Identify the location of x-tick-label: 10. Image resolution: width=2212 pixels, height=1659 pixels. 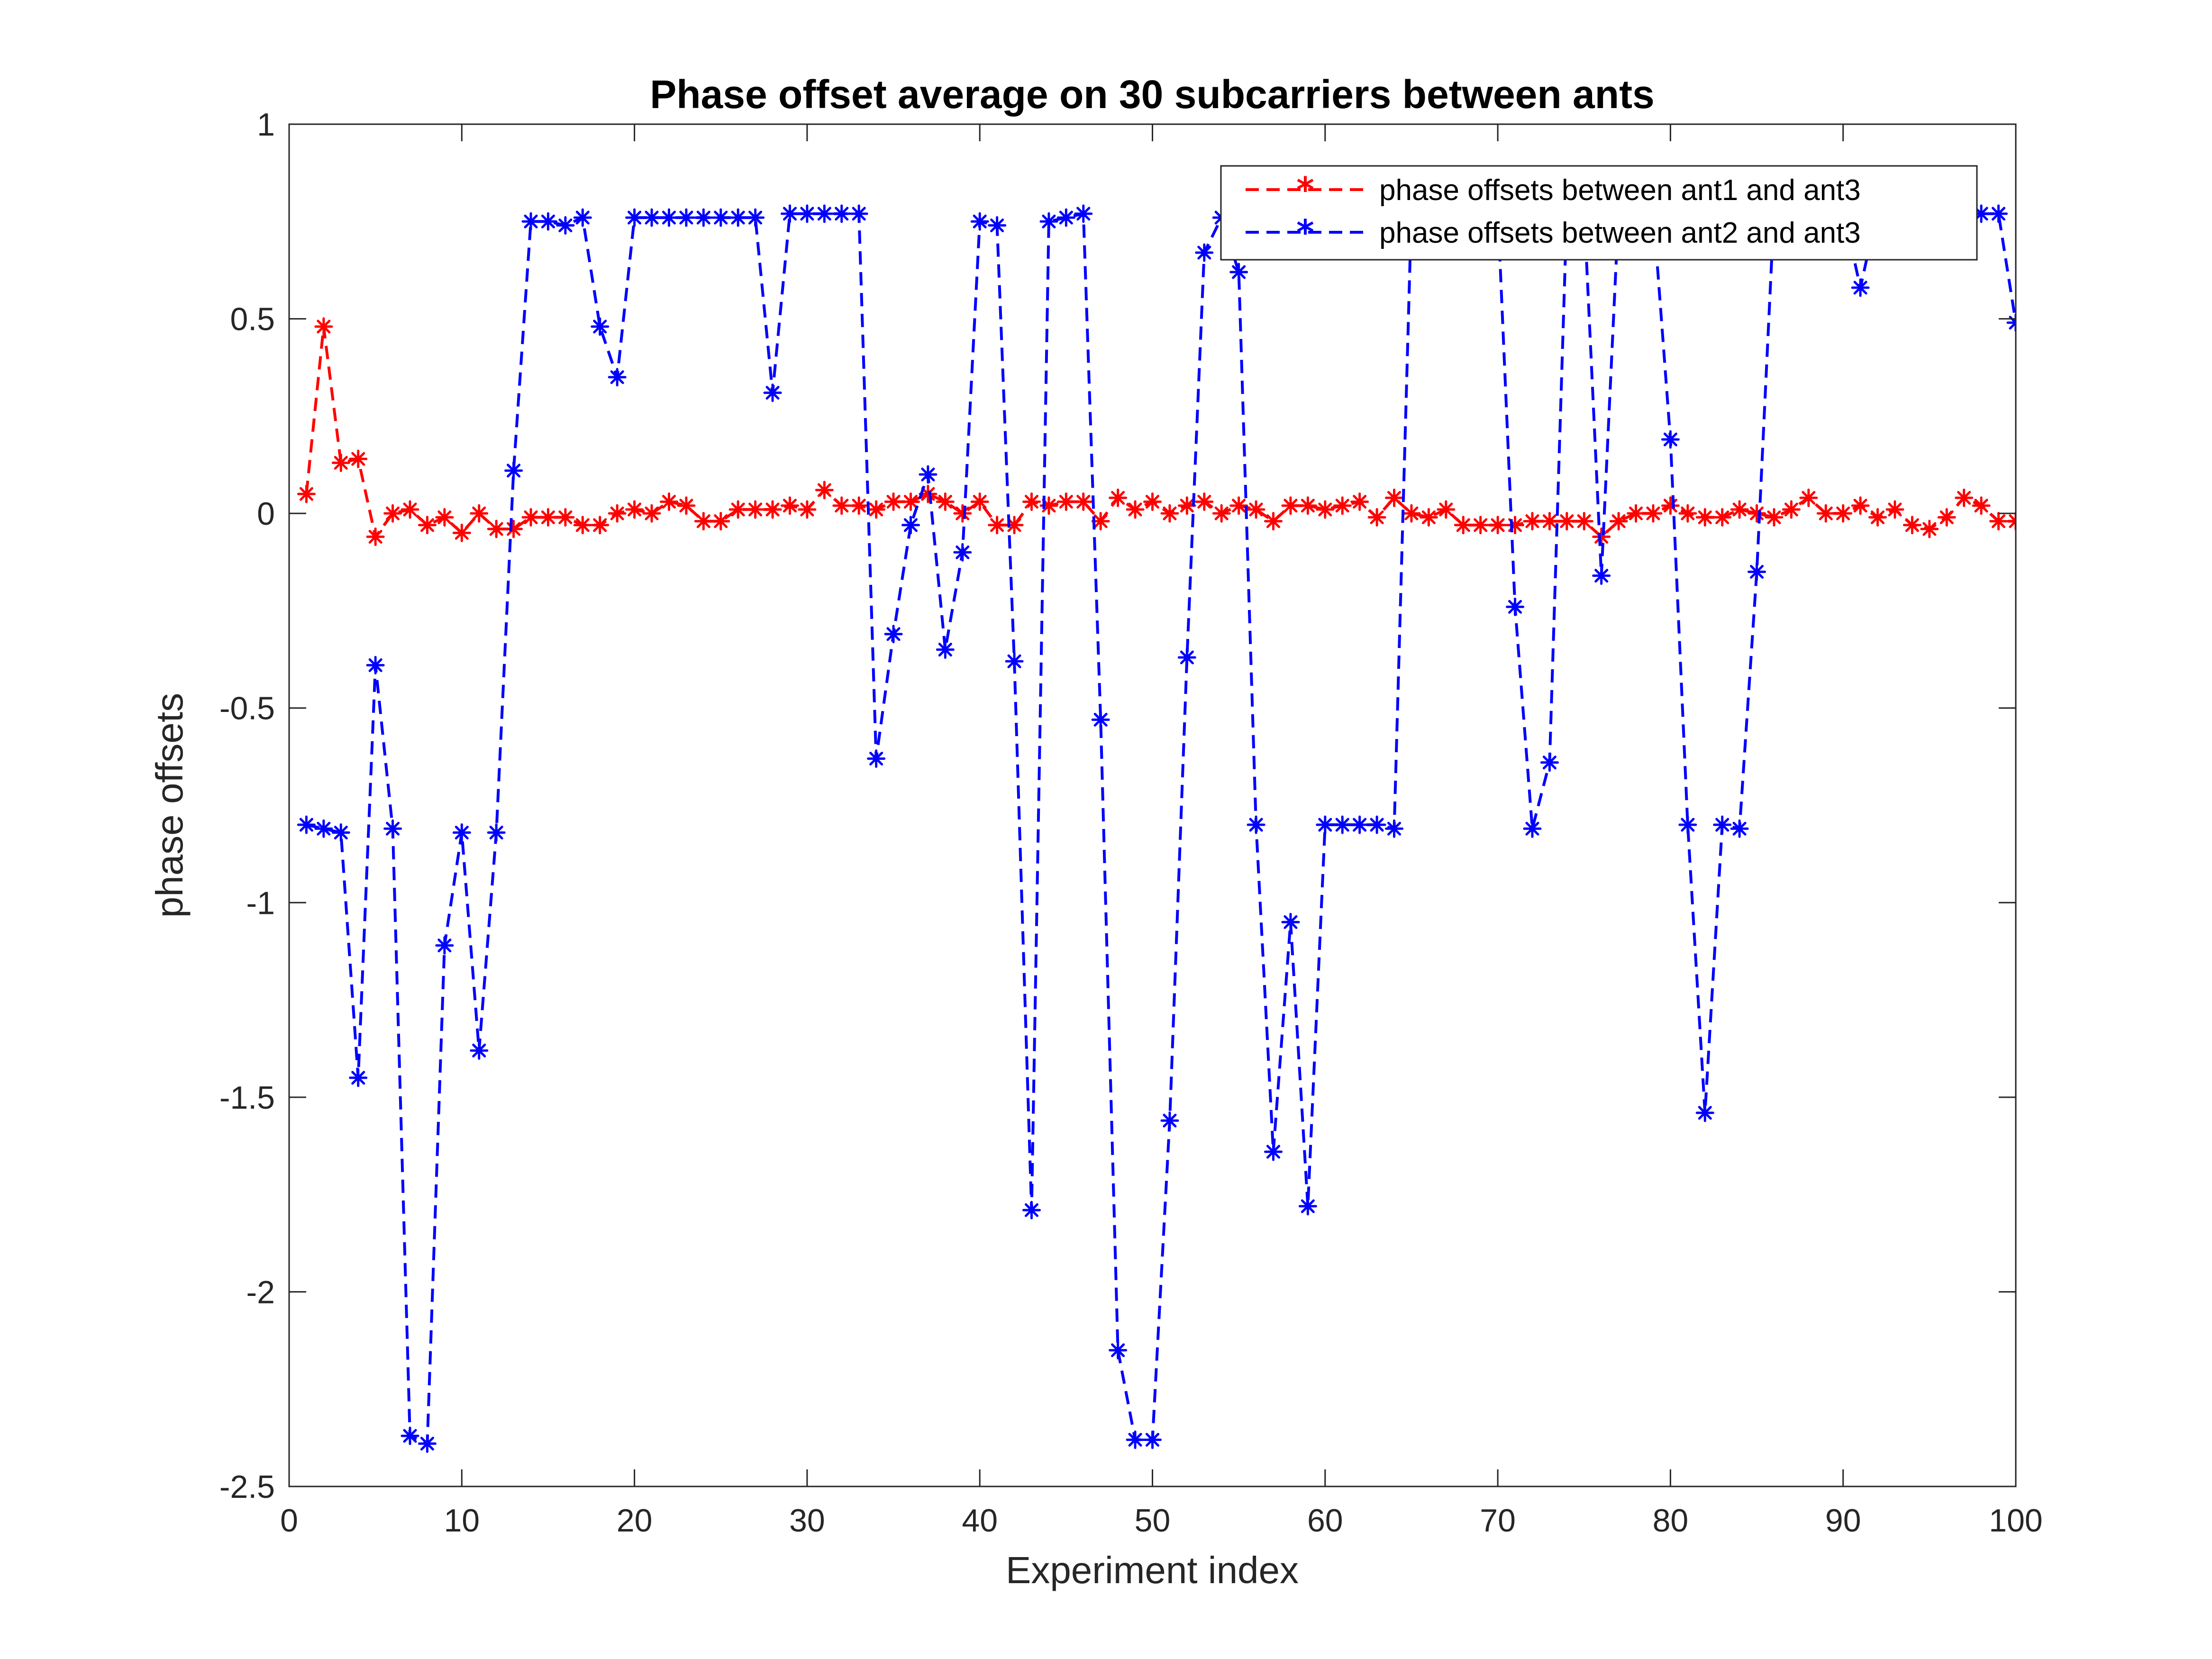
(462, 1521).